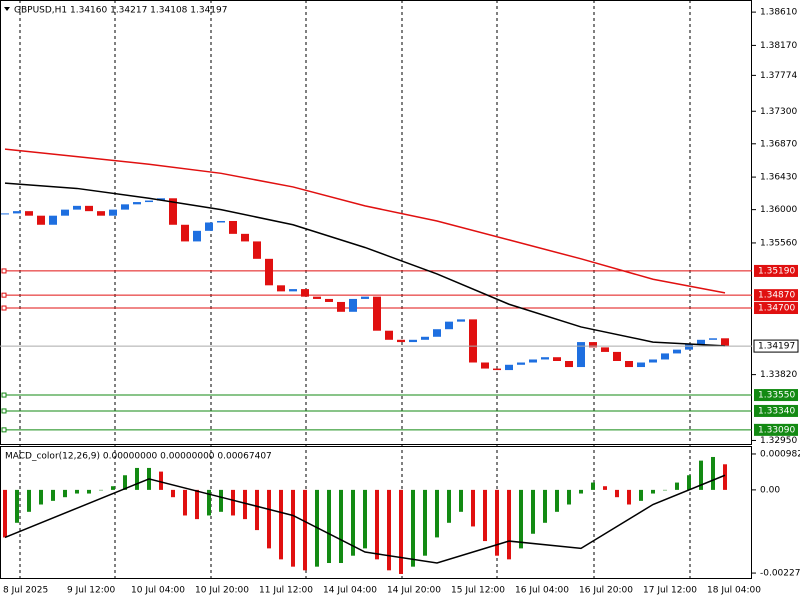 This screenshot has width=800, height=600. What do you see at coordinates (778, 46) in the screenshot?
I see `y-tick-label: 1.38170` at bounding box center [778, 46].